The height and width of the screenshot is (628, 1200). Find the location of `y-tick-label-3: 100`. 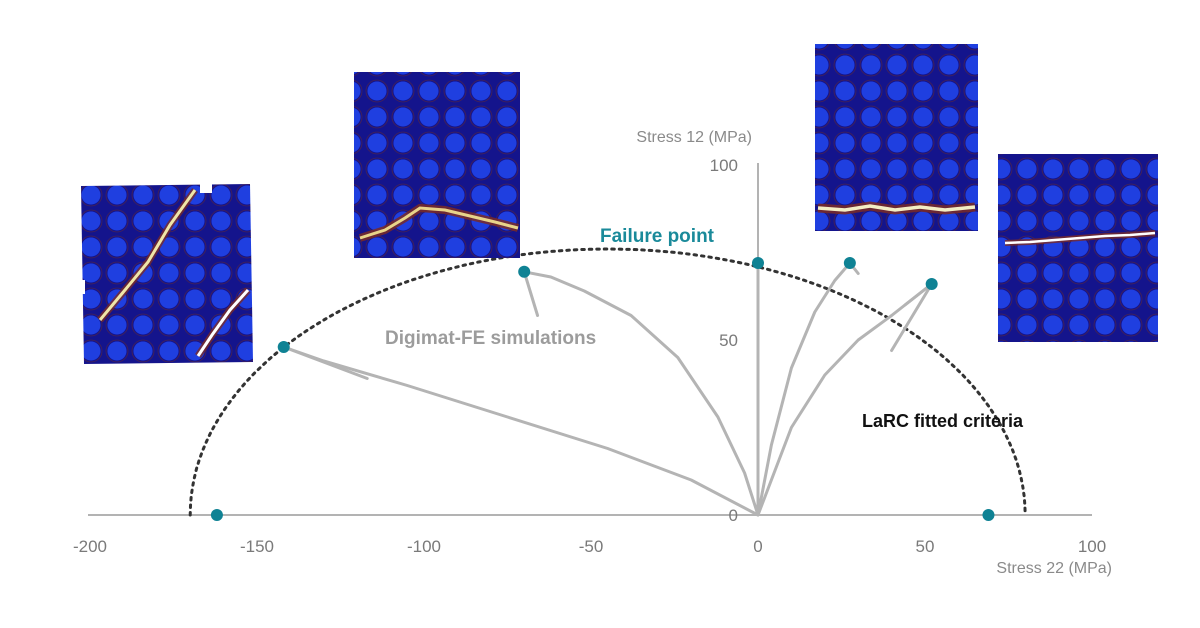

y-tick-label-3: 100 is located at coordinates (724, 165).